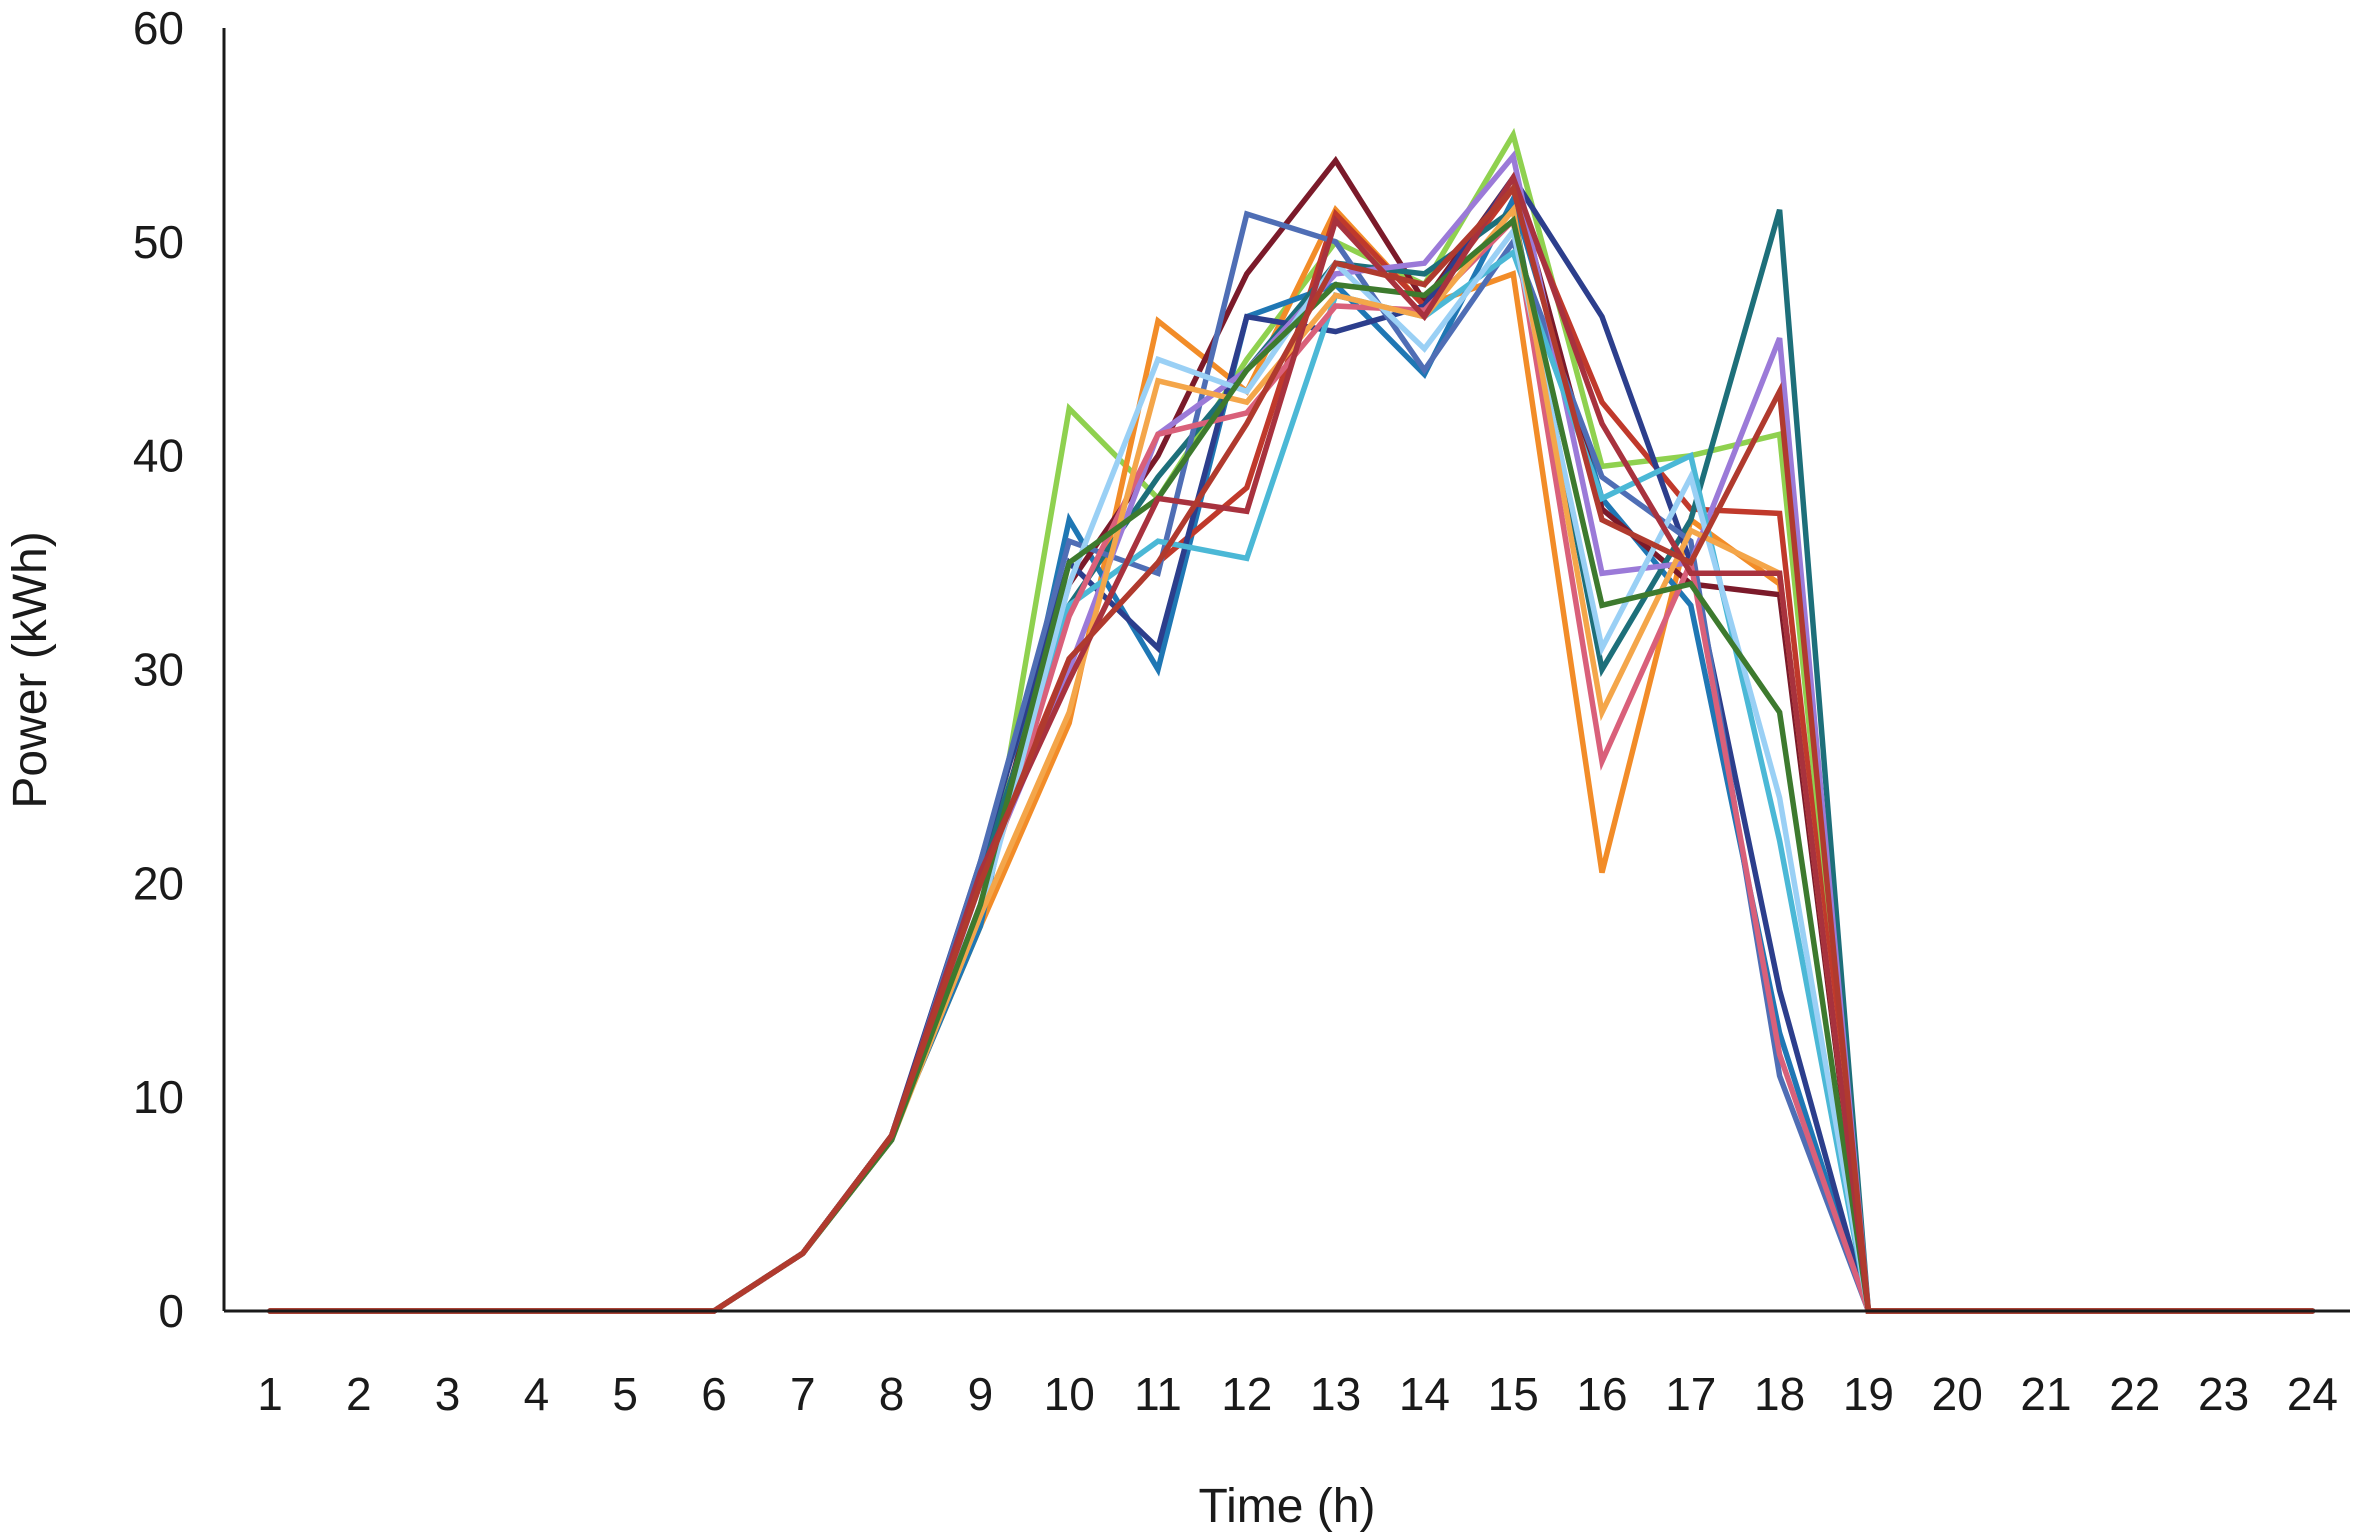 This screenshot has width=2362, height=1537. What do you see at coordinates (1287, 1506) in the screenshot?
I see `x-axis-title: Time (h)` at bounding box center [1287, 1506].